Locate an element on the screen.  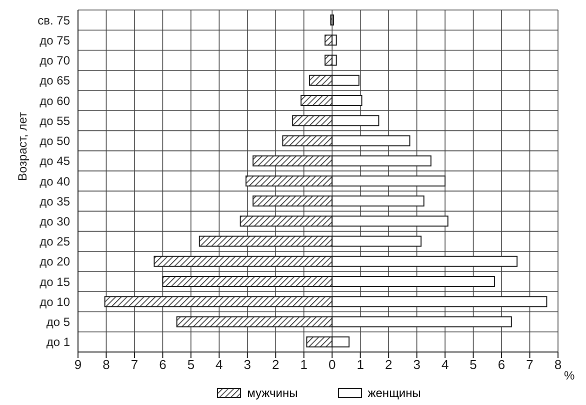
y-tick-label: до 40 is located at coordinates (55, 181).